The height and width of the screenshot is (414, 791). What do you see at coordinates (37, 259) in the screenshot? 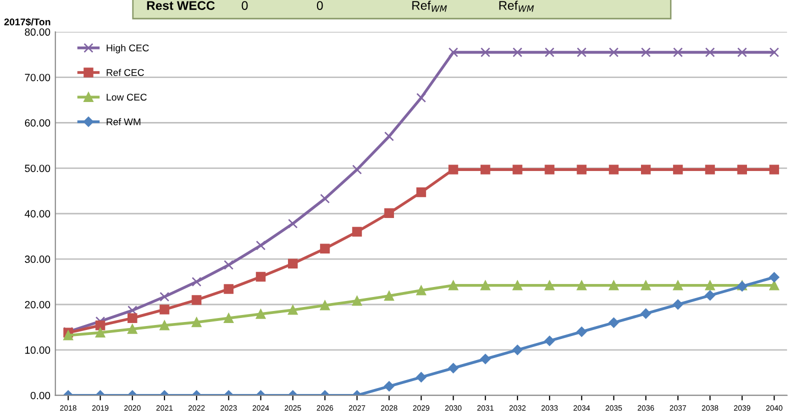
I see `y-tick-label: 30.00` at bounding box center [37, 259].